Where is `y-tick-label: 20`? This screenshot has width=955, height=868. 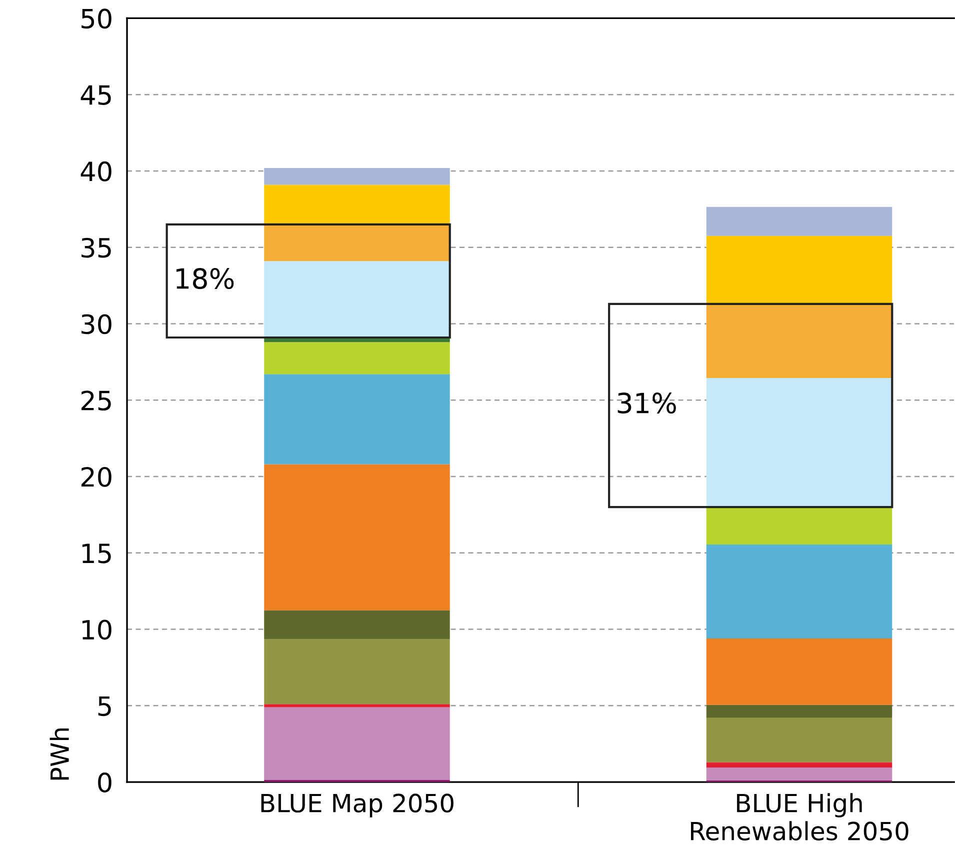
y-tick-label: 20 is located at coordinates (96, 476).